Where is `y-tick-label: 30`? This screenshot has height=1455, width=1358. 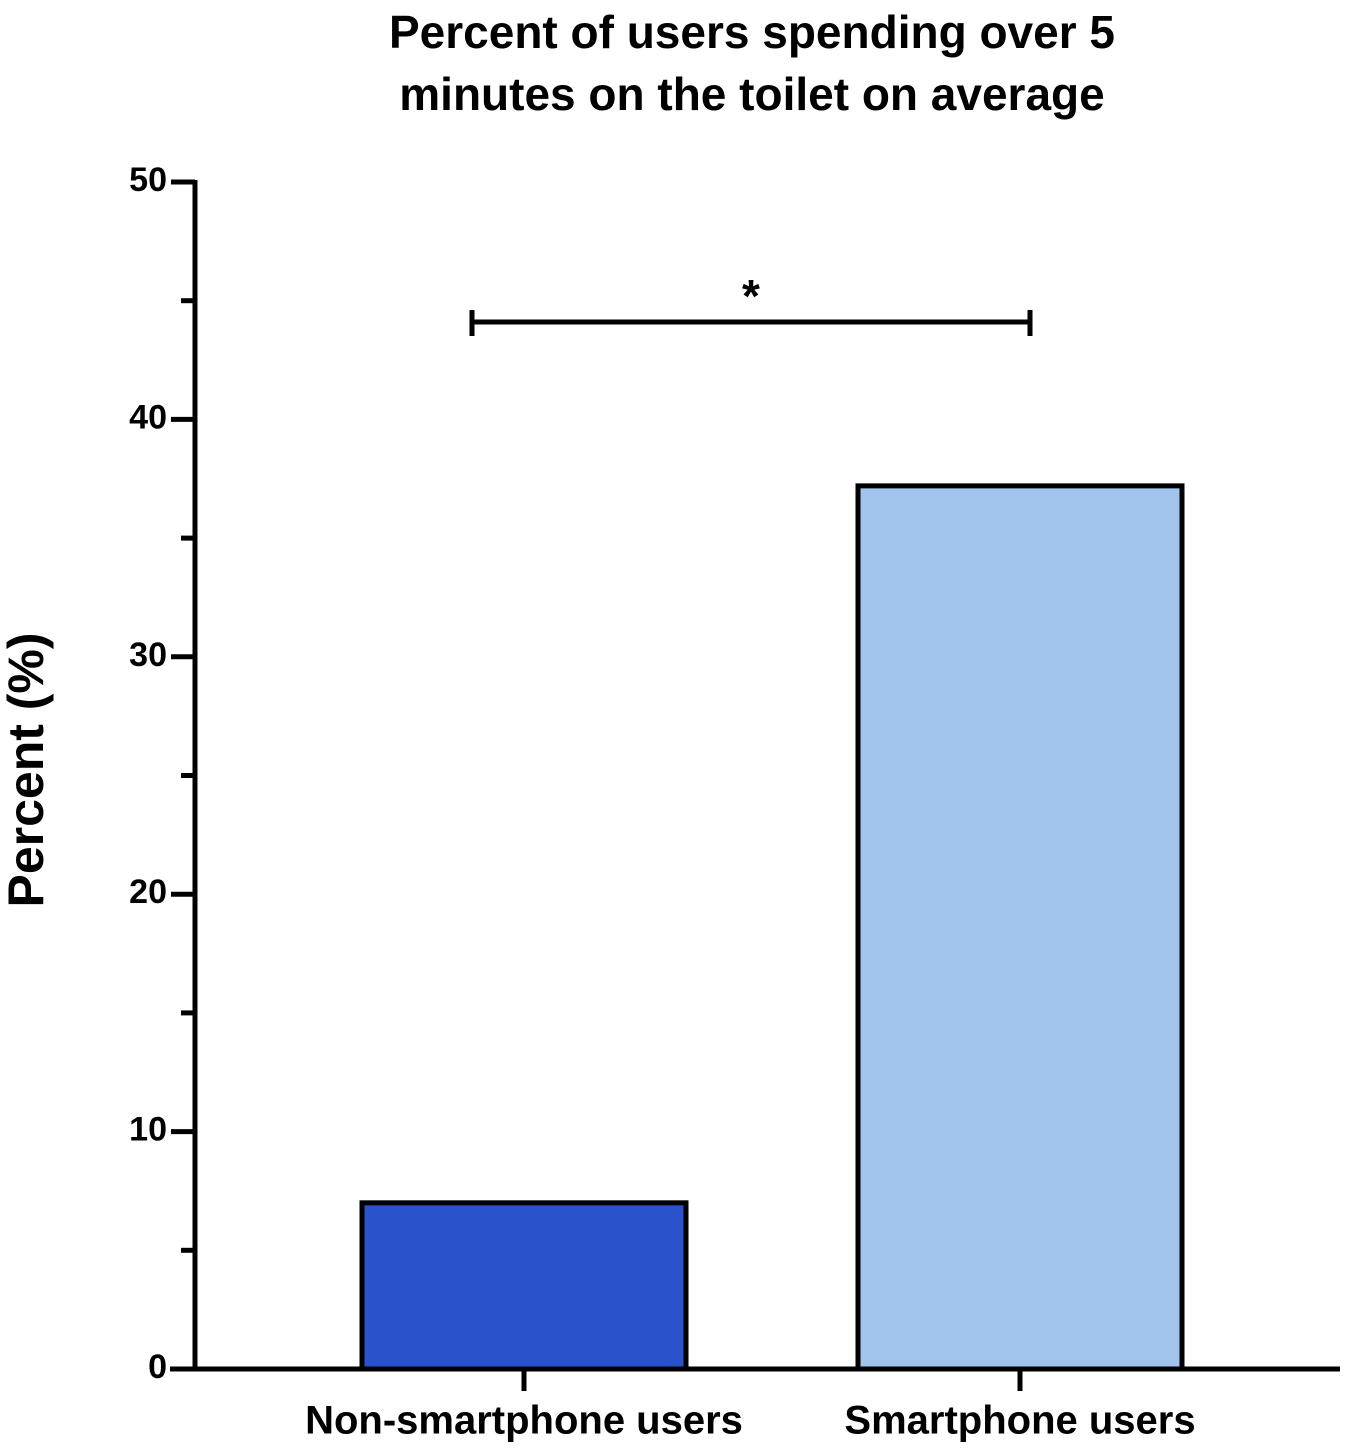 y-tick-label: 30 is located at coordinates (148, 655).